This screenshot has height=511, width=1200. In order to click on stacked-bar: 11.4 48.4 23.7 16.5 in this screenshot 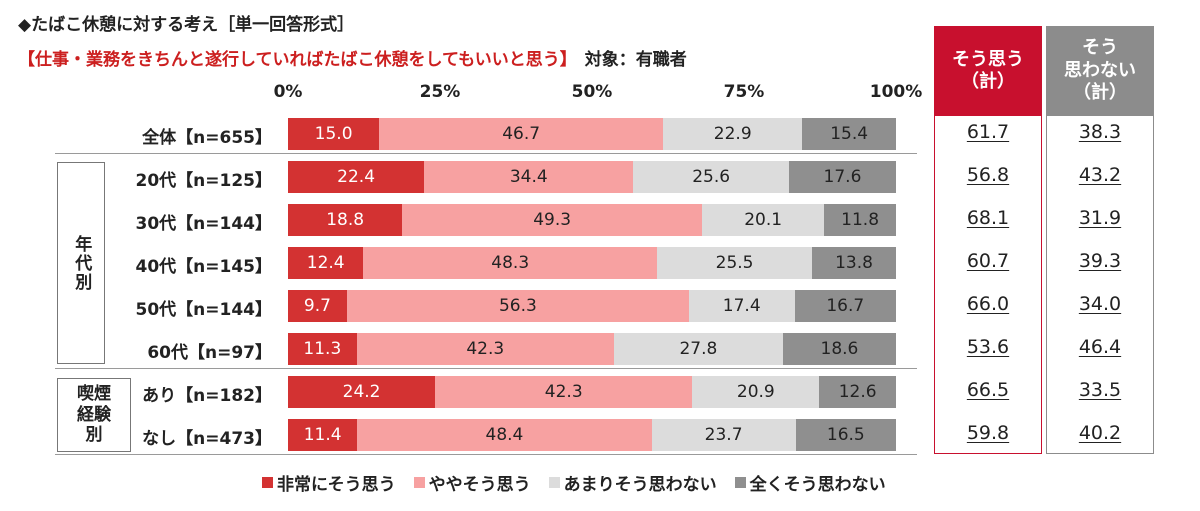, I will do `click(592, 435)`.